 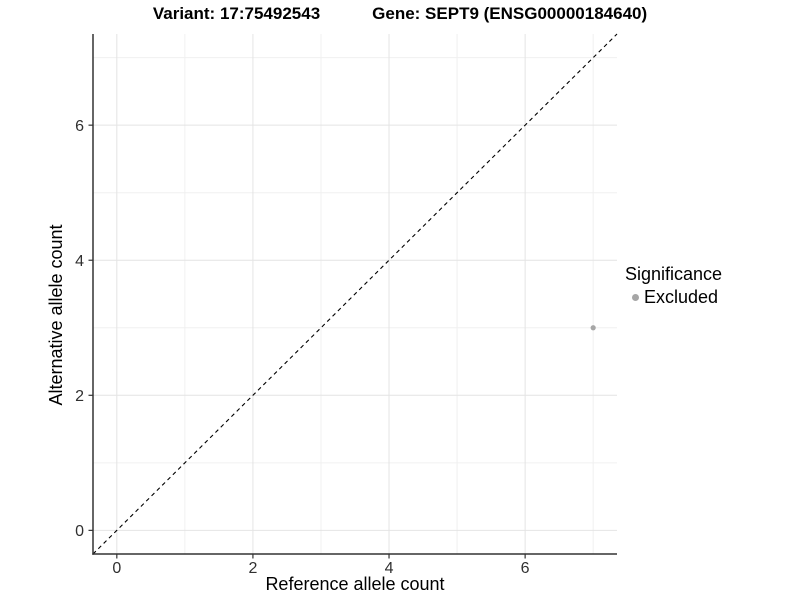 What do you see at coordinates (56, 314) in the screenshot?
I see `y-axis-title: Alternative allele count` at bounding box center [56, 314].